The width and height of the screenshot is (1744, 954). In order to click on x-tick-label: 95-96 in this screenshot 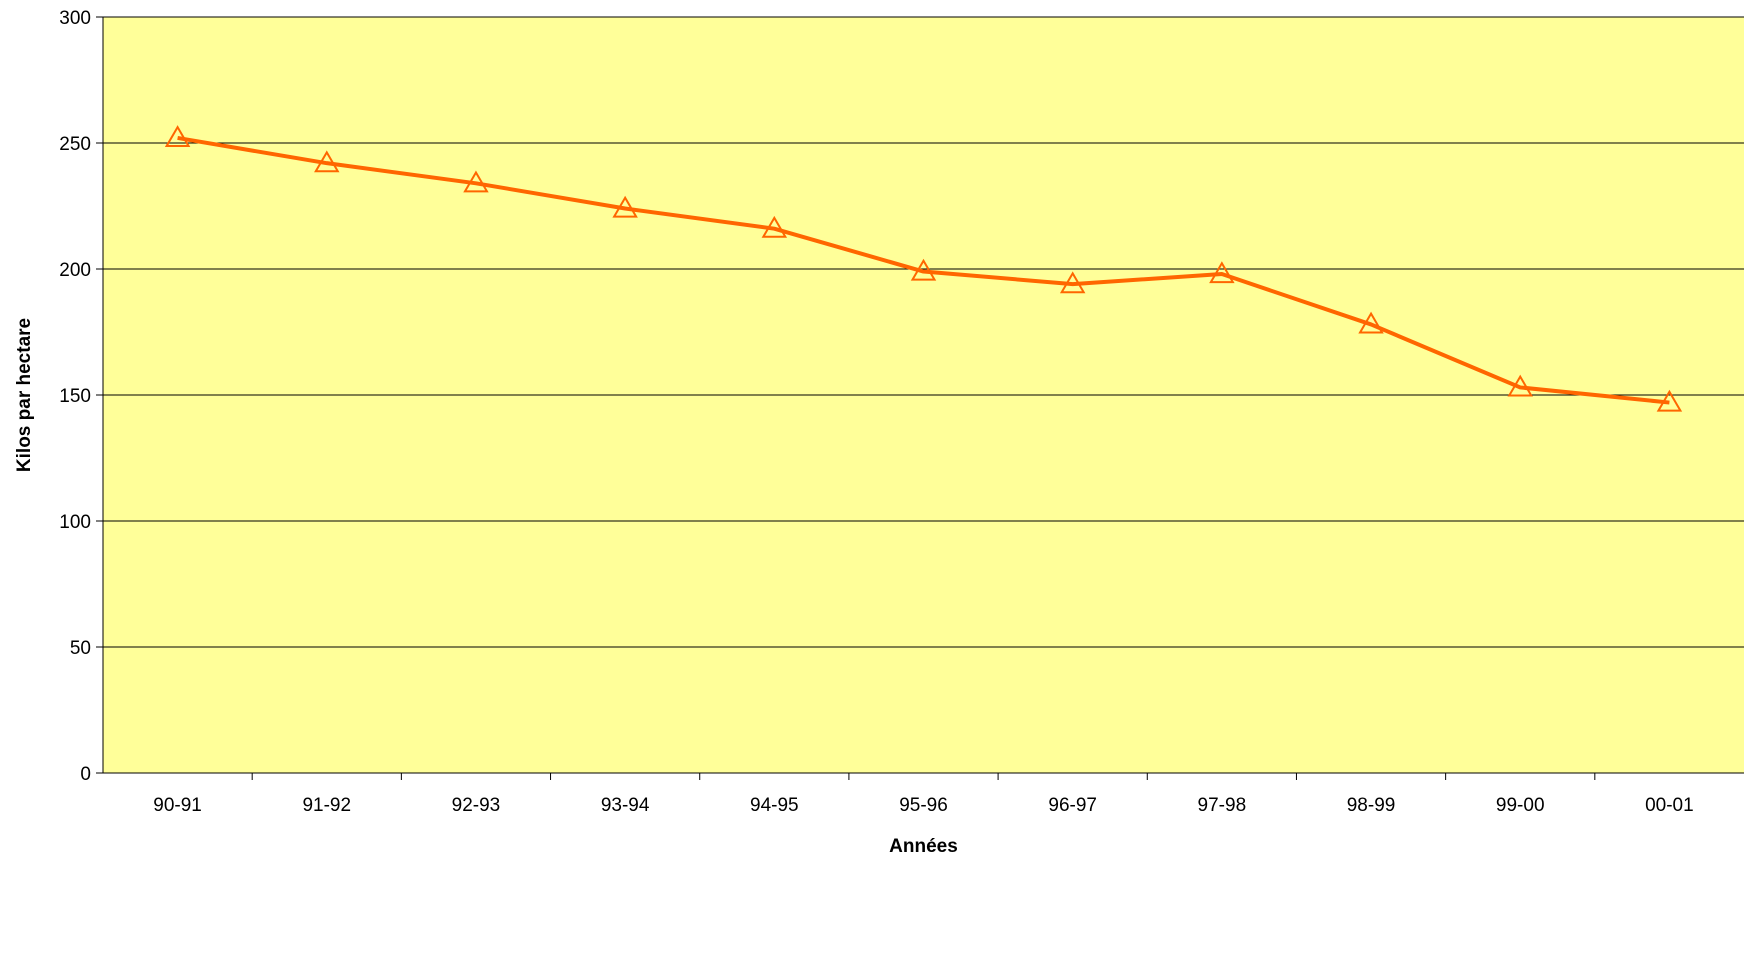, I will do `click(923, 805)`.